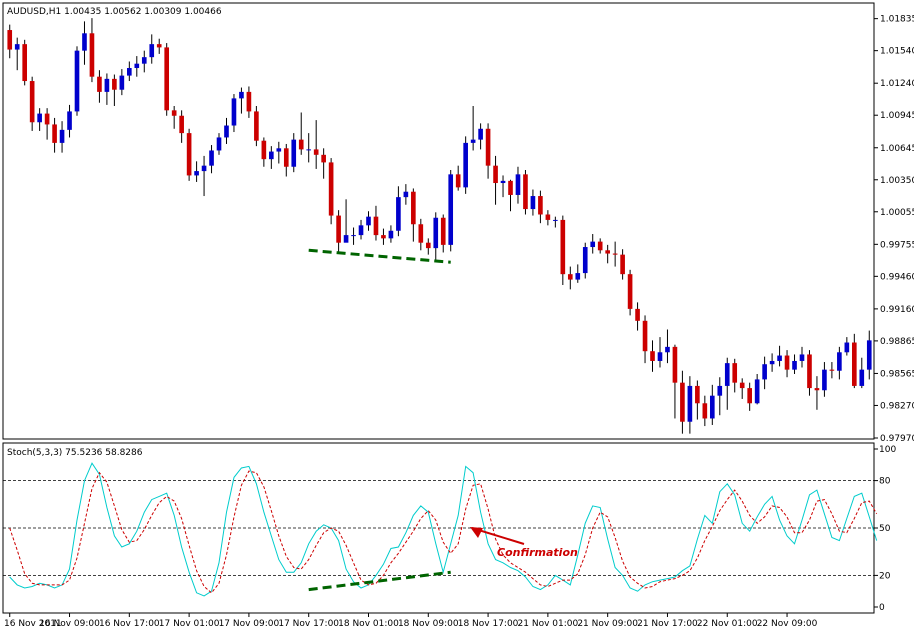 This screenshot has width=914, height=635. I want to click on price-tick-label: 0.99755, so click(897, 245).